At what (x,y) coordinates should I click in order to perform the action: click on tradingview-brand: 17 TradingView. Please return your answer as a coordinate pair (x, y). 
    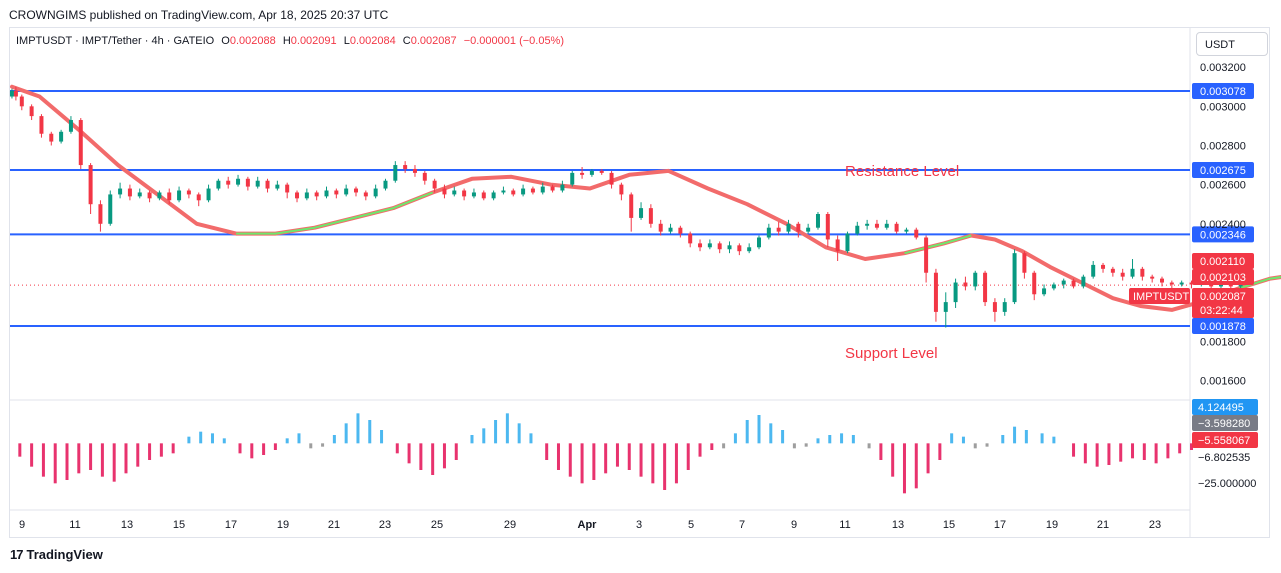
    Looking at the image, I should click on (56, 554).